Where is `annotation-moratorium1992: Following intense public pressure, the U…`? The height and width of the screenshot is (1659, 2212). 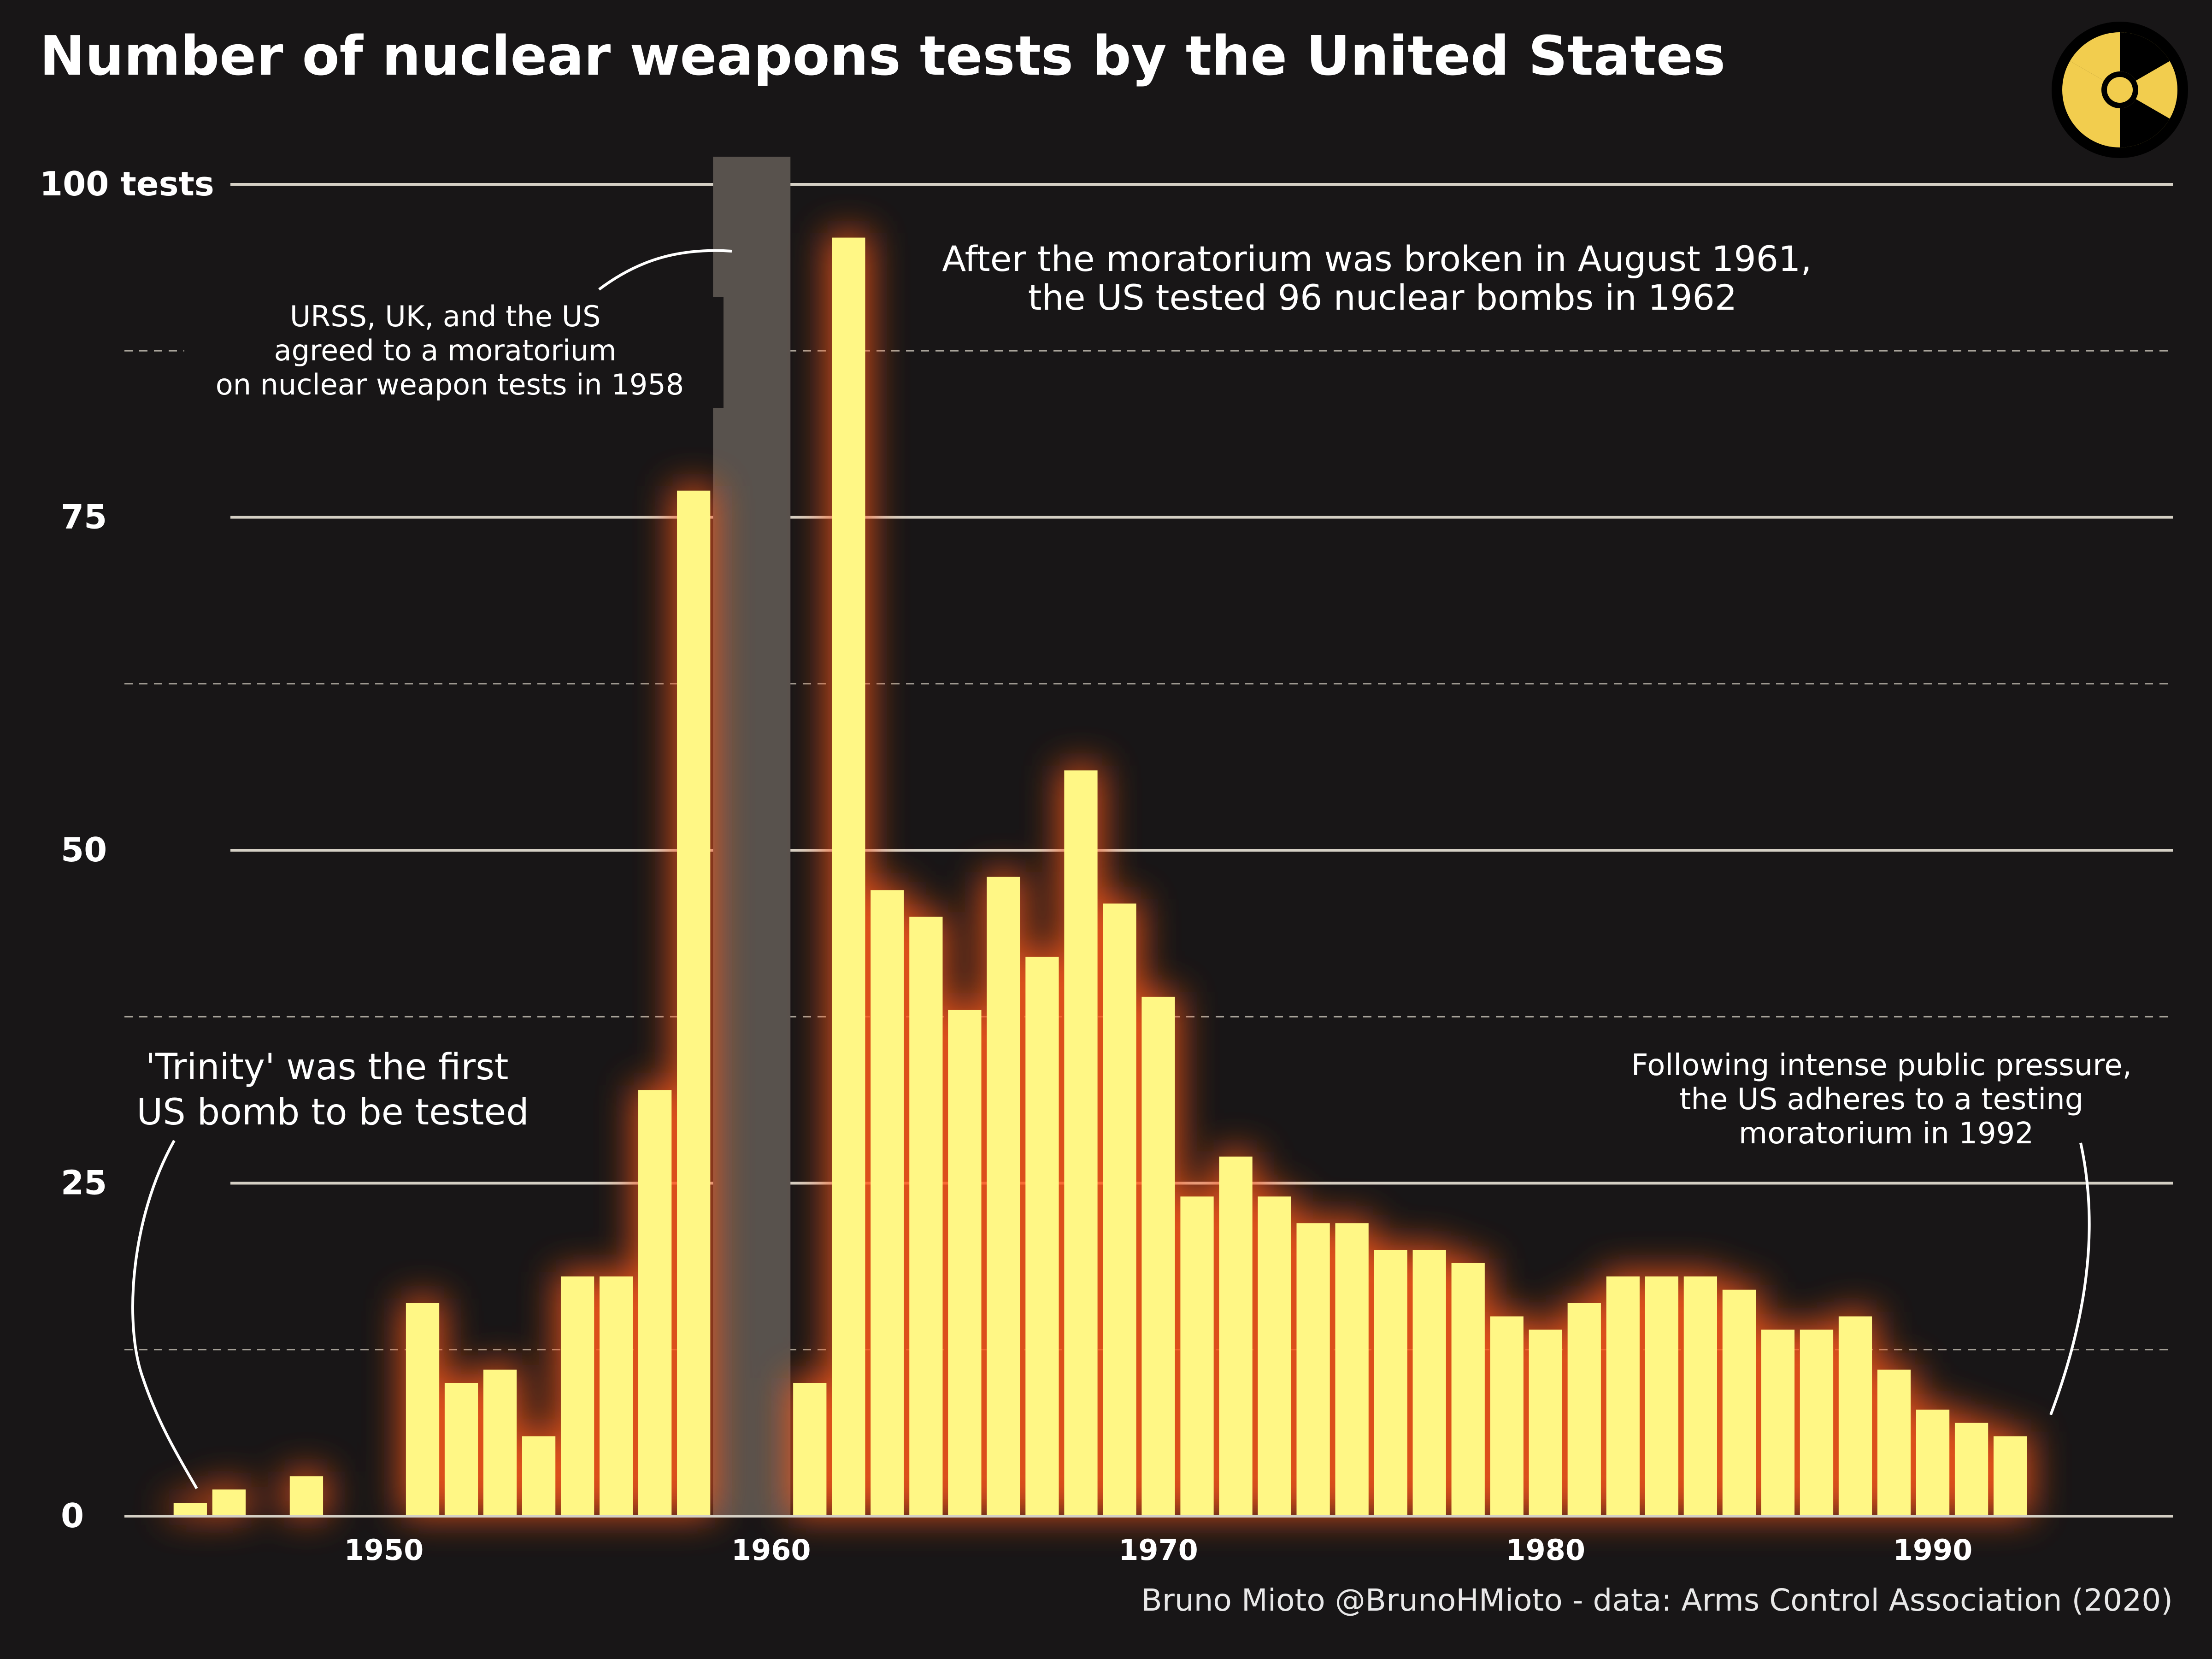 annotation-moratorium1992: Following intense public pressure, the U… is located at coordinates (1886, 1099).